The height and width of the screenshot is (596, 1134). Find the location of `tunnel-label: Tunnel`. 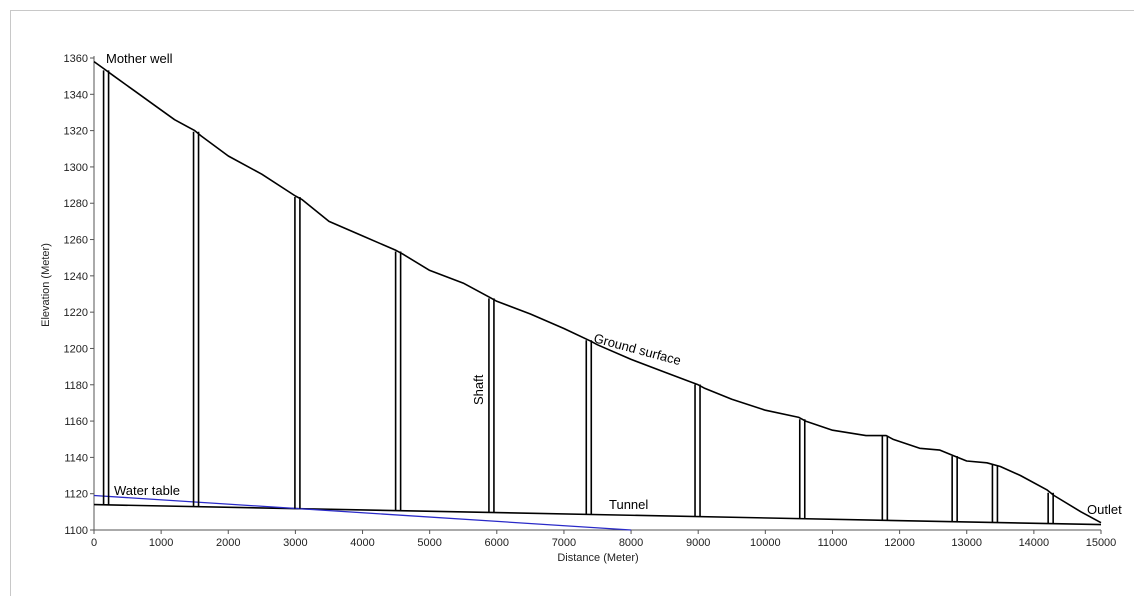

tunnel-label: Tunnel is located at coordinates (628, 504).